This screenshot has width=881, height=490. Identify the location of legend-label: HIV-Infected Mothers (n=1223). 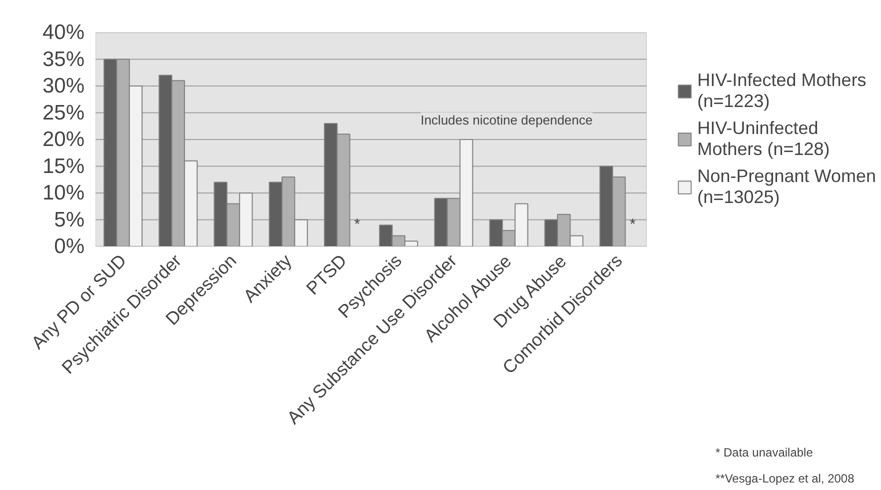
(781, 91).